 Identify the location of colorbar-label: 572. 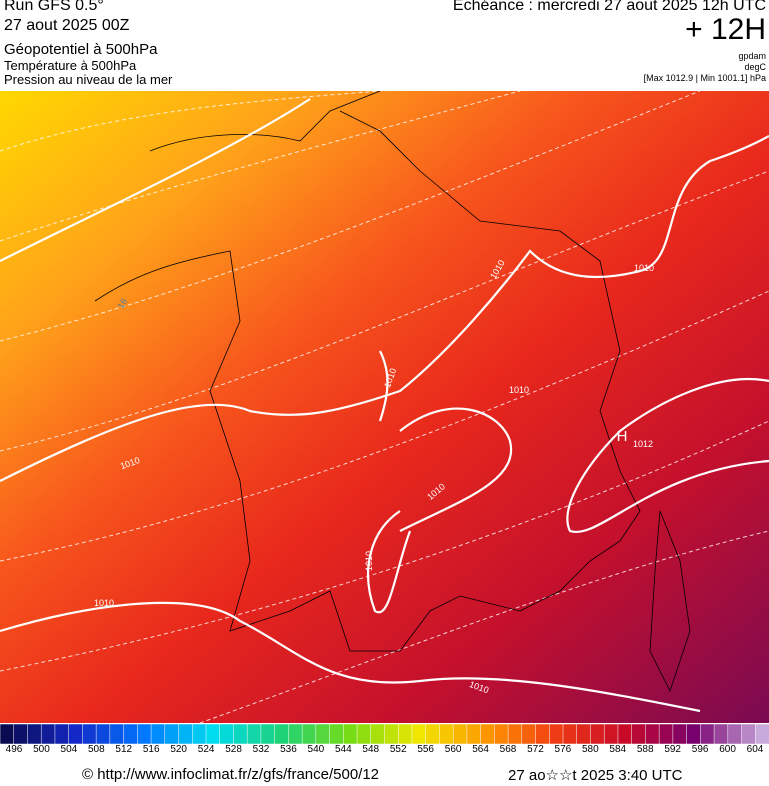
(535, 749).